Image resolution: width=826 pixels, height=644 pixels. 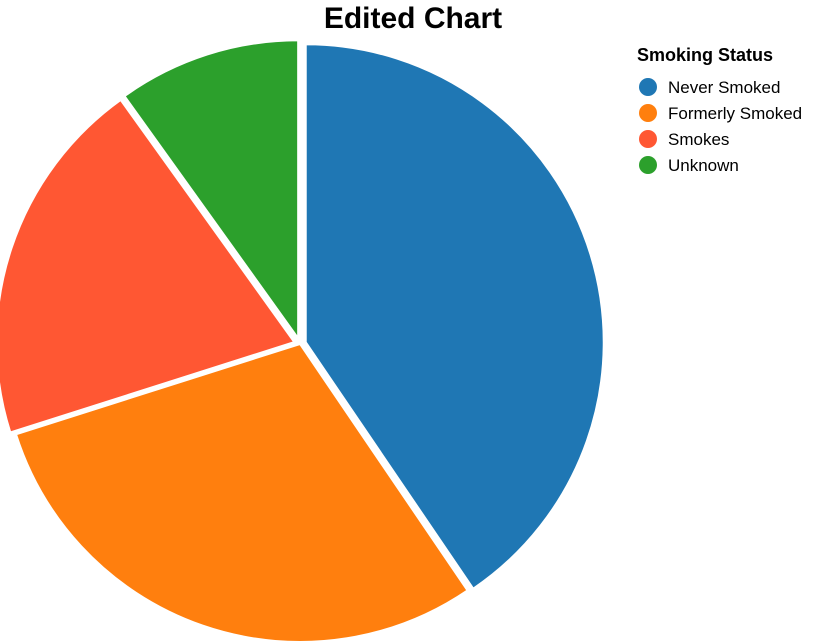 I want to click on legend-item-unknown: Unknown, so click(x=689, y=165).